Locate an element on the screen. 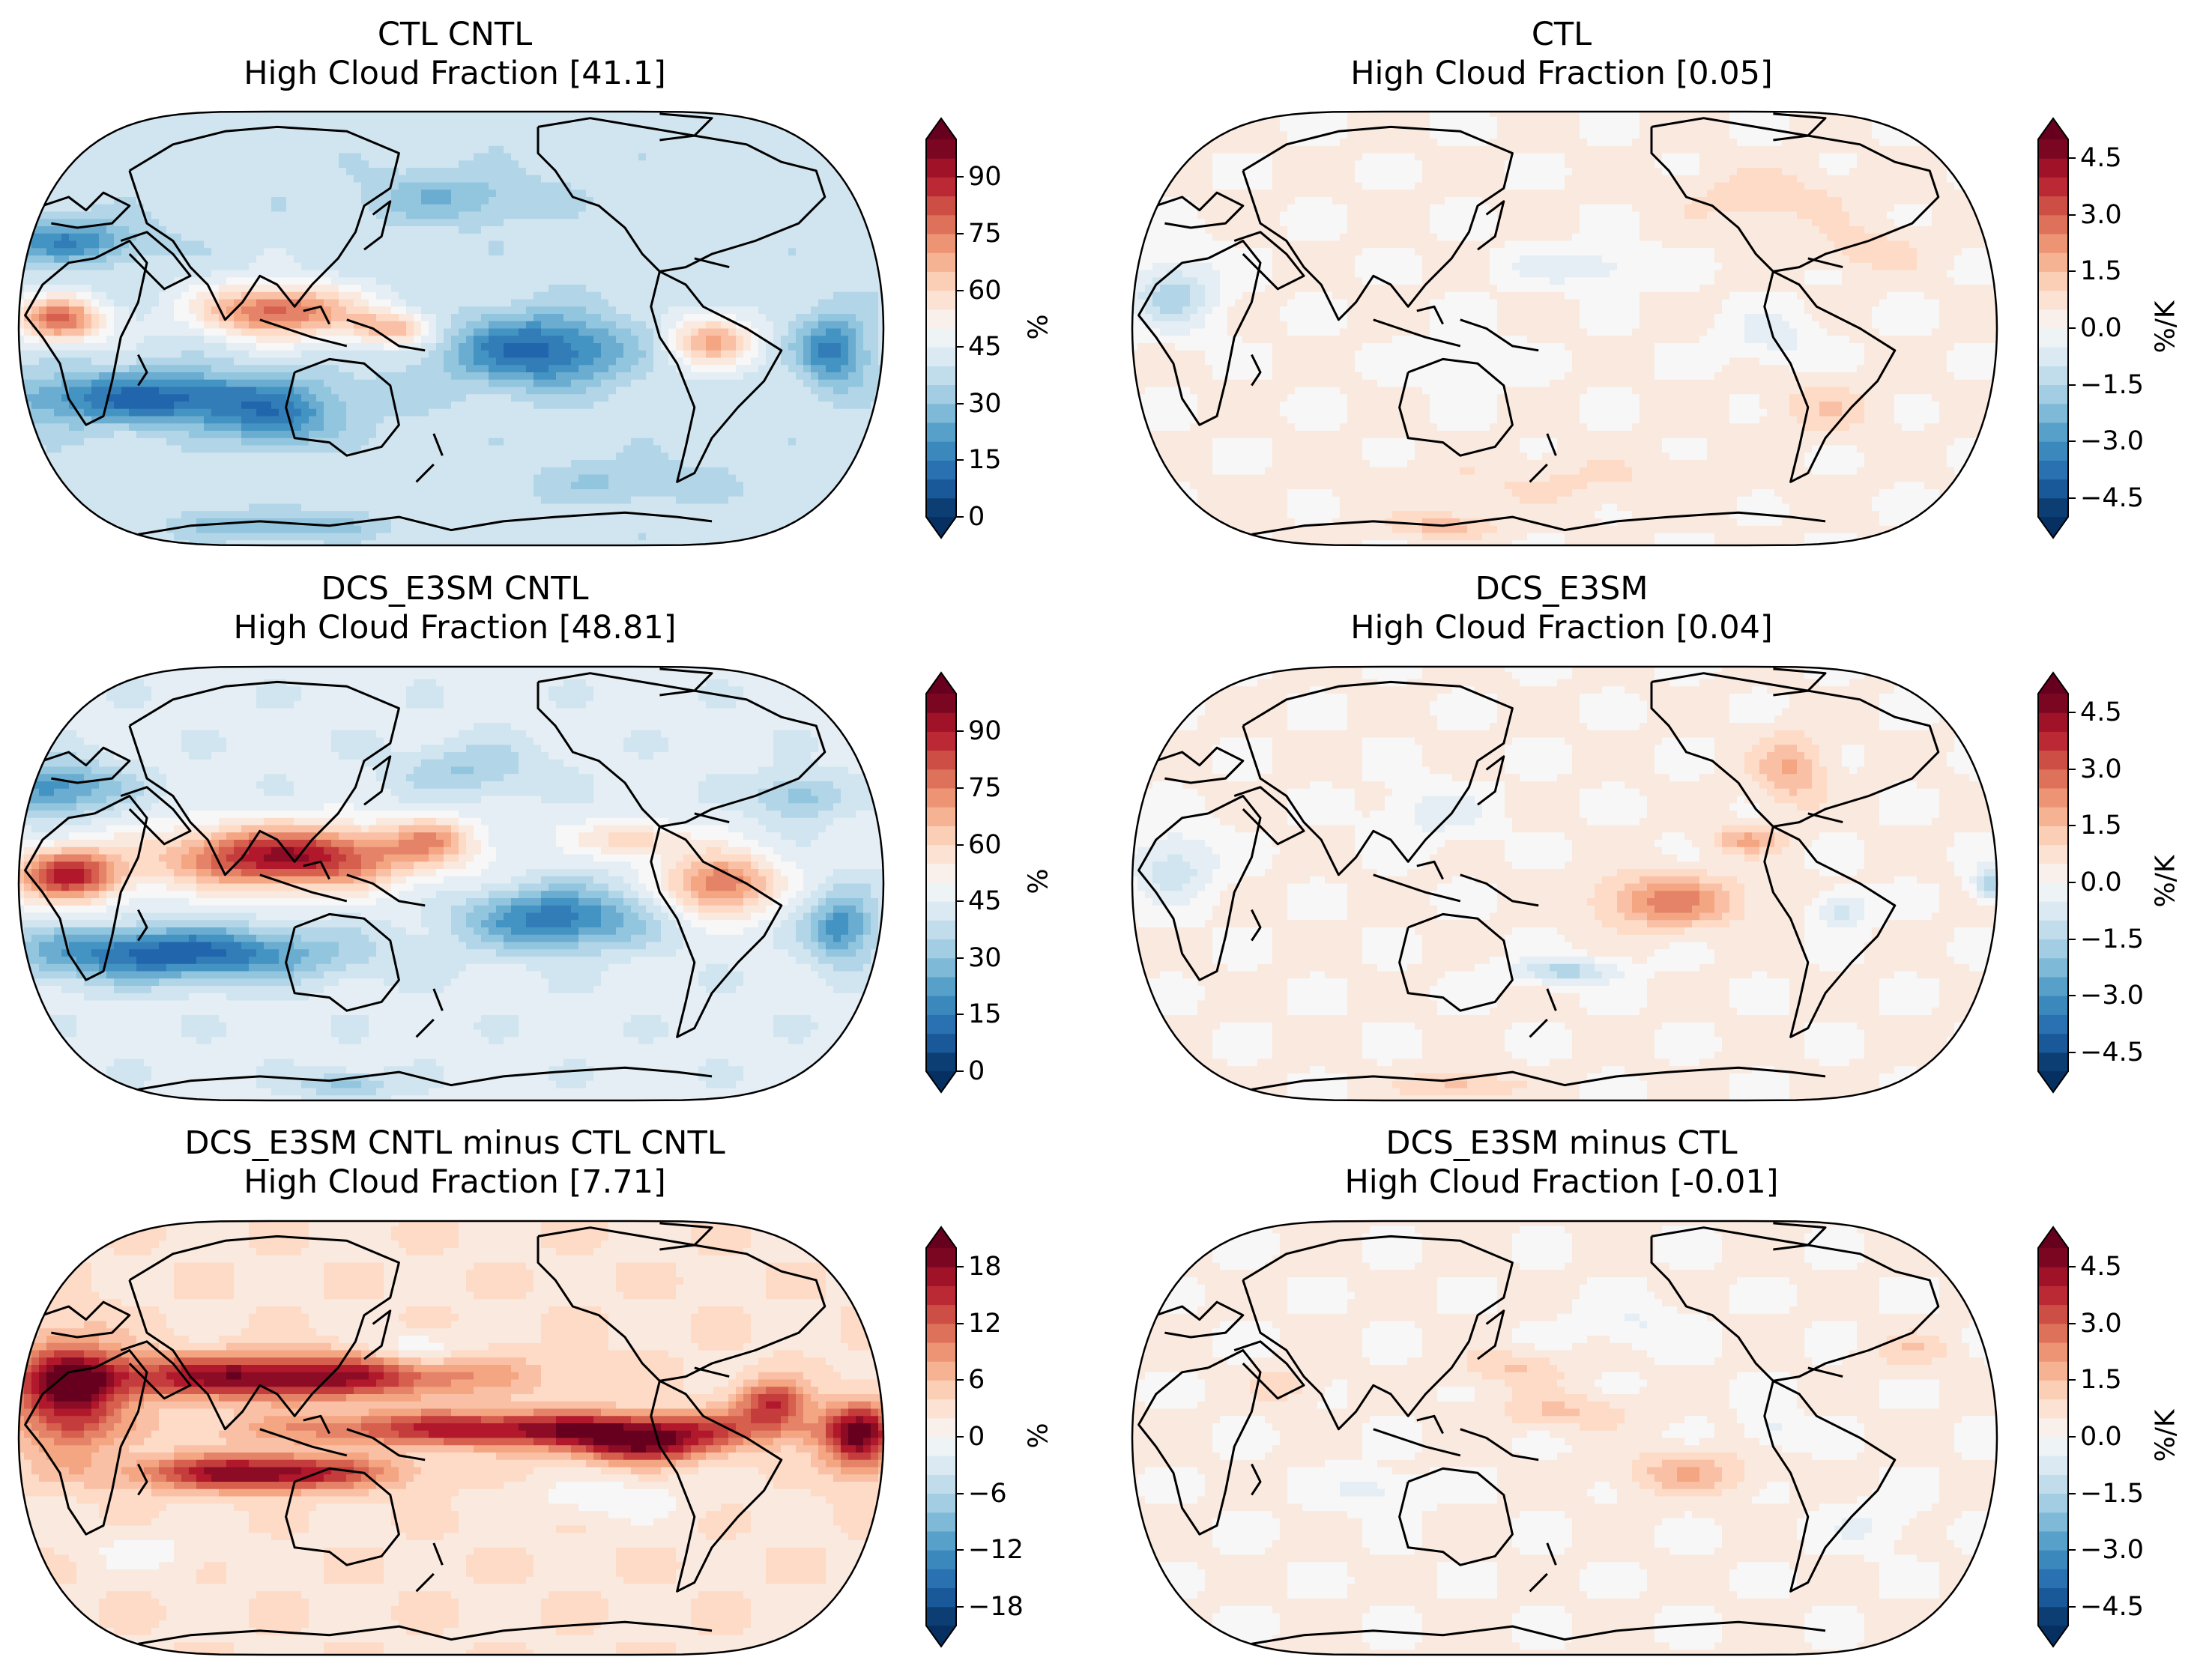  colorbar-tick-label: −18 is located at coordinates (996, 1607).